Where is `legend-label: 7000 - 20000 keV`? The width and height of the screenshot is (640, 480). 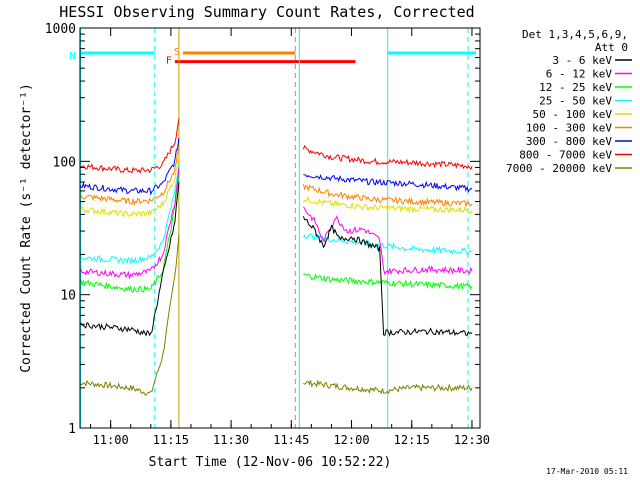 legend-label: 7000 - 20000 keV is located at coordinates (559, 168).